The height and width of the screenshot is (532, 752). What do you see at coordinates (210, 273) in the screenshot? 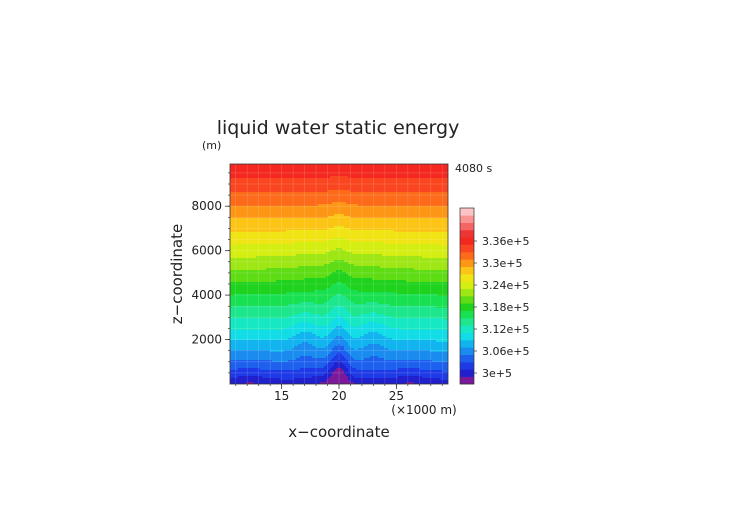
I see `y-axis: 2000 4000 6000 8000` at bounding box center [210, 273].